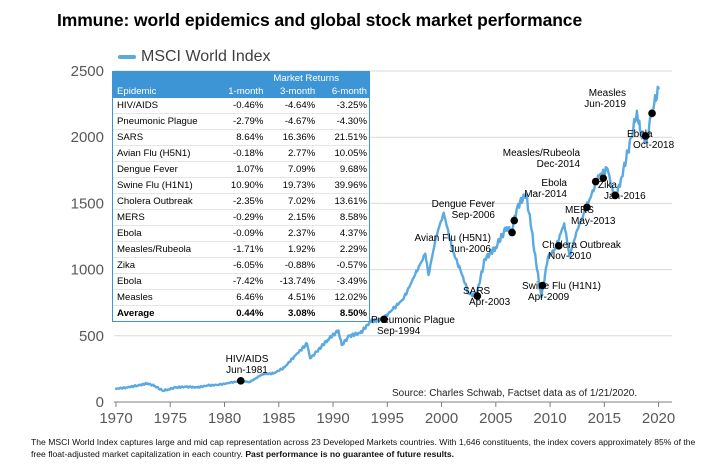 This screenshot has width=704, height=468. What do you see at coordinates (155, 185) in the screenshot?
I see `cell-epidemic: Swine Flu (H1N1)` at bounding box center [155, 185].